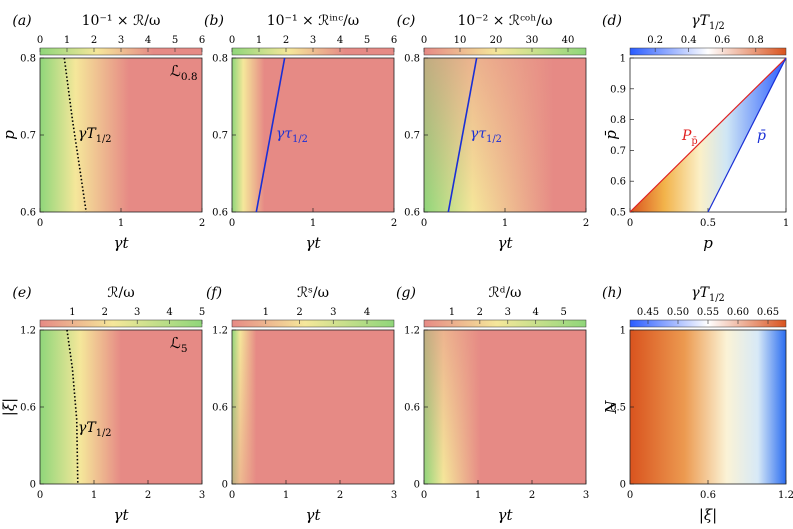  What do you see at coordinates (689, 137) in the screenshot?
I see `series-label-0: Pp̄` at bounding box center [689, 137].